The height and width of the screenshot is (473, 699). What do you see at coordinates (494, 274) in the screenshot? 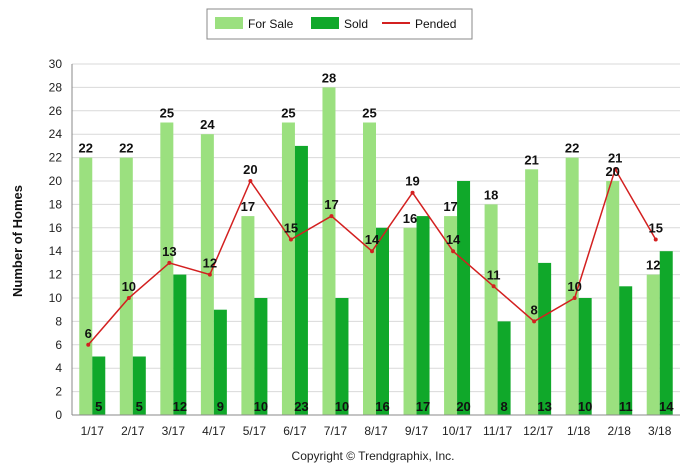
I see `data-label-pended: 11` at bounding box center [494, 274].